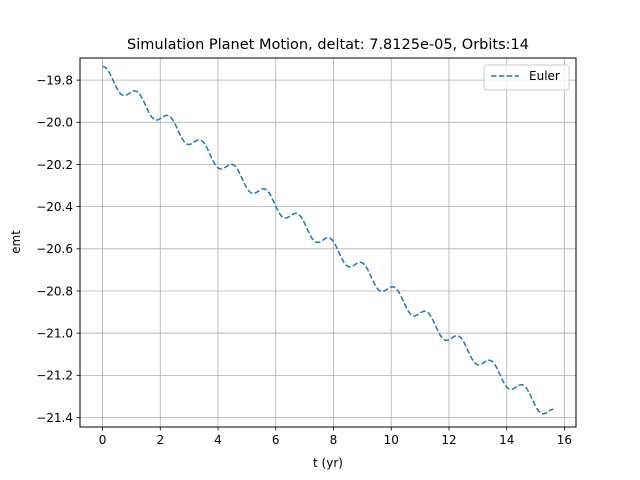 This screenshot has height=480, width=640. Describe the element at coordinates (54, 418) in the screenshot. I see `y-tick-label: −21.4` at that location.